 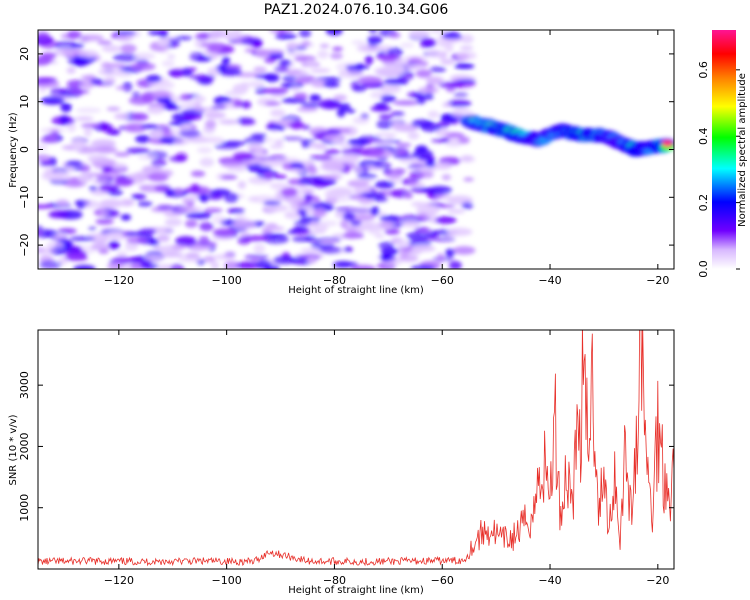 I want to click on colorbar-tick-label: 0.2, so click(x=703, y=203).